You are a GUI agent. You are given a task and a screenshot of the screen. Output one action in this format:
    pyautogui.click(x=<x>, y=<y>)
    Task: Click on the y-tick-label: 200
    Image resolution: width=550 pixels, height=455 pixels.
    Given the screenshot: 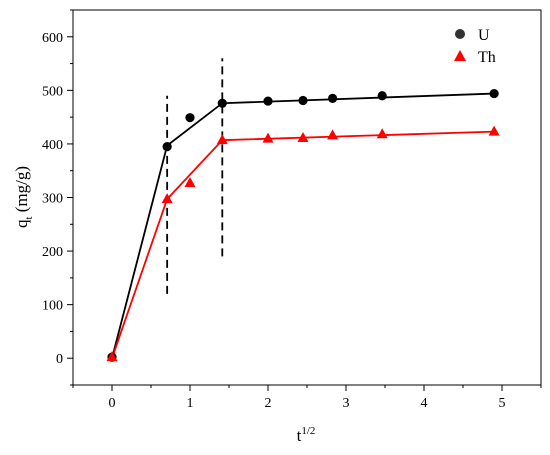 What is the action you would take?
    pyautogui.click(x=52, y=252)
    